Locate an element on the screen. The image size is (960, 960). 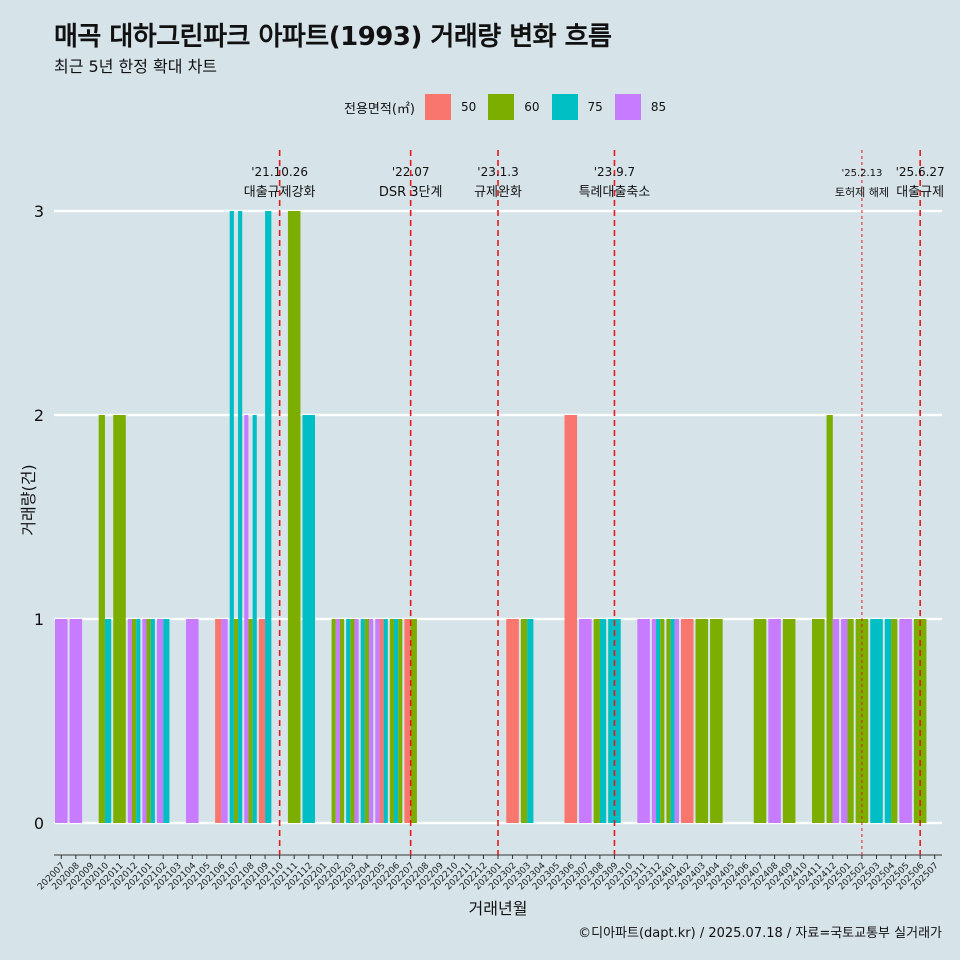
event-label-202301: 규제완화 is located at coordinates (498, 192).